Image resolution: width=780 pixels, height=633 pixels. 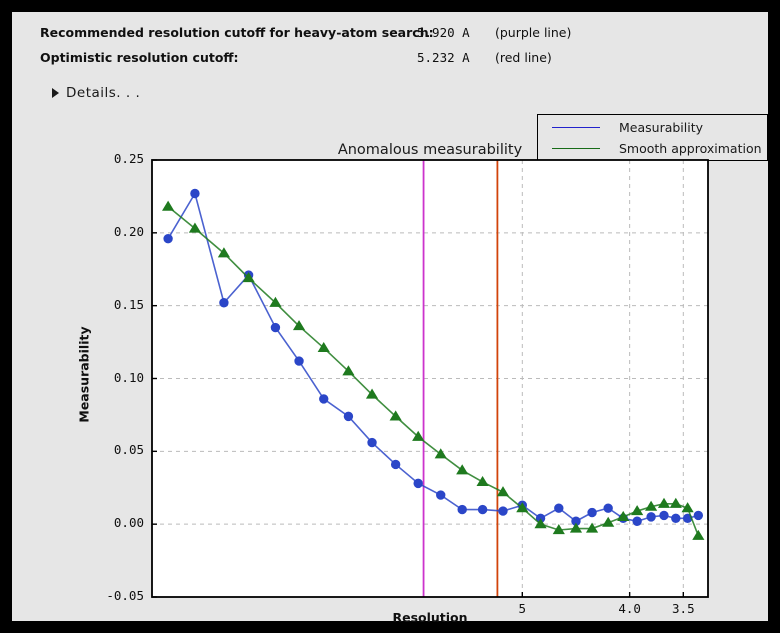 What do you see at coordinates (443, 57) in the screenshot?
I see `optimistic-cutoff-value: 5.232 A` at bounding box center [443, 57].